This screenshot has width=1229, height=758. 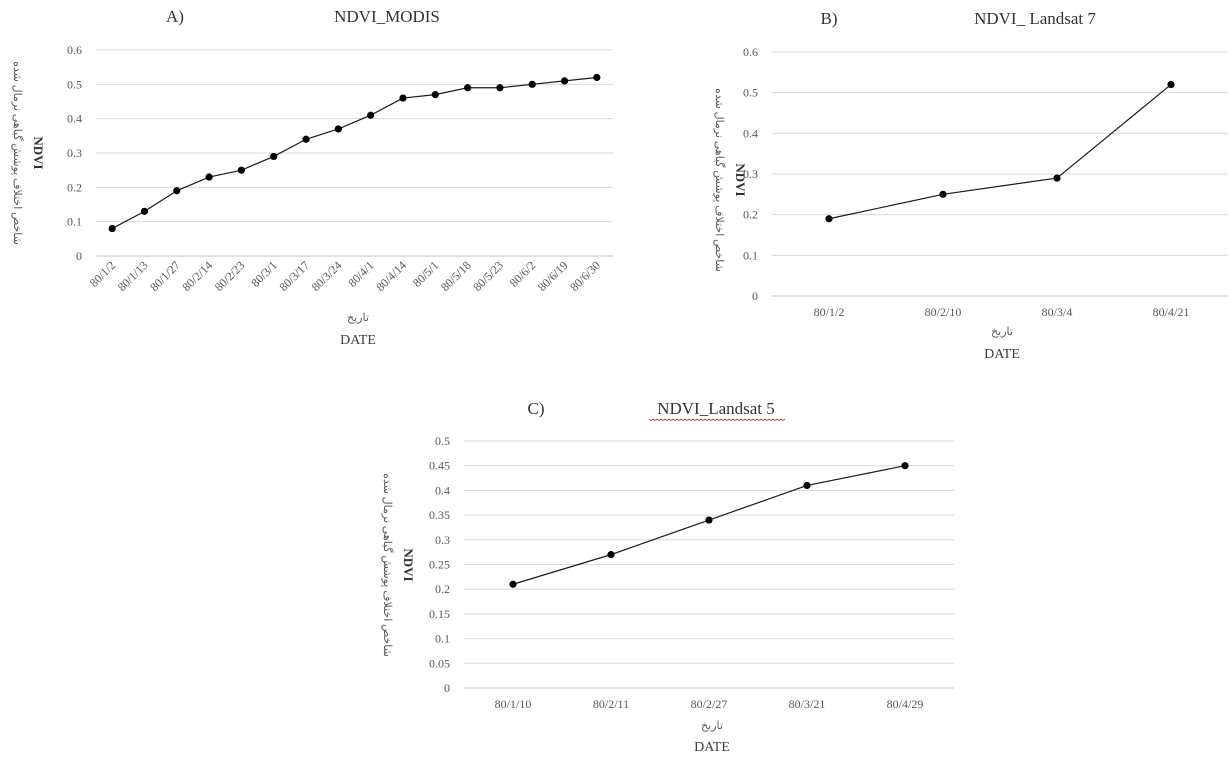 I want to click on x-tick-label: 80/4/1, so click(x=361, y=274).